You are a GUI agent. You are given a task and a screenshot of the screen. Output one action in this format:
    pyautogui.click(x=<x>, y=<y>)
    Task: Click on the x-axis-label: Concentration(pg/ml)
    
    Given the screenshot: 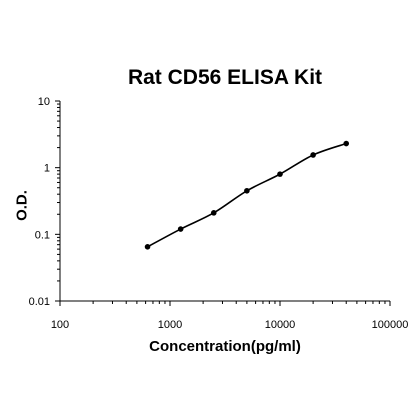 What is the action you would take?
    pyautogui.click(x=225, y=346)
    